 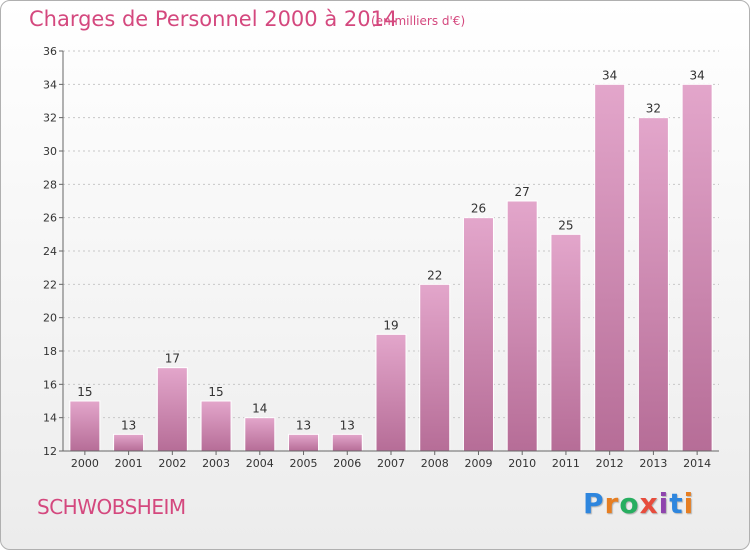 What do you see at coordinates (612, 503) in the screenshot?
I see `logo-letter: r` at bounding box center [612, 503].